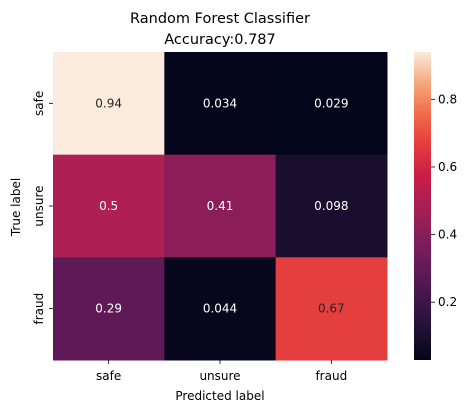 The height and width of the screenshot is (414, 472). What do you see at coordinates (220, 19) in the screenshot?
I see `chart-title: Random Forest Classifier` at bounding box center [220, 19].